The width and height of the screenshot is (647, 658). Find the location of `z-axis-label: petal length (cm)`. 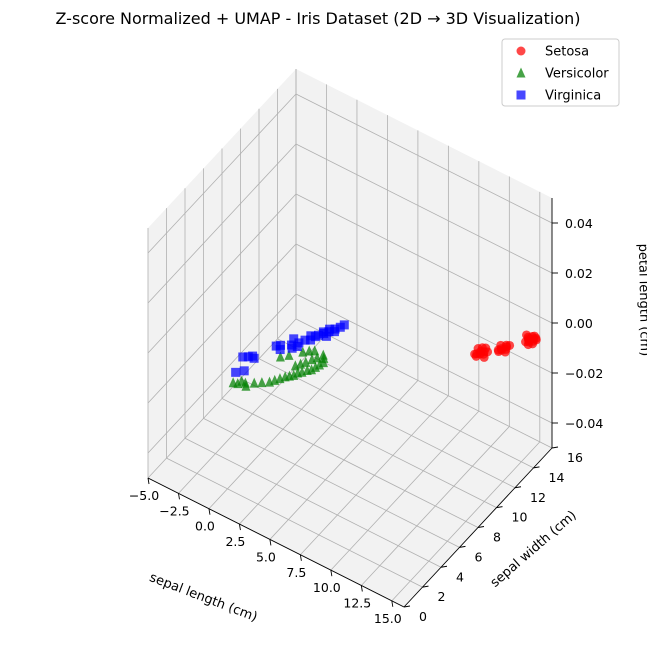

z-axis-label: petal length (cm) is located at coordinates (641, 300).